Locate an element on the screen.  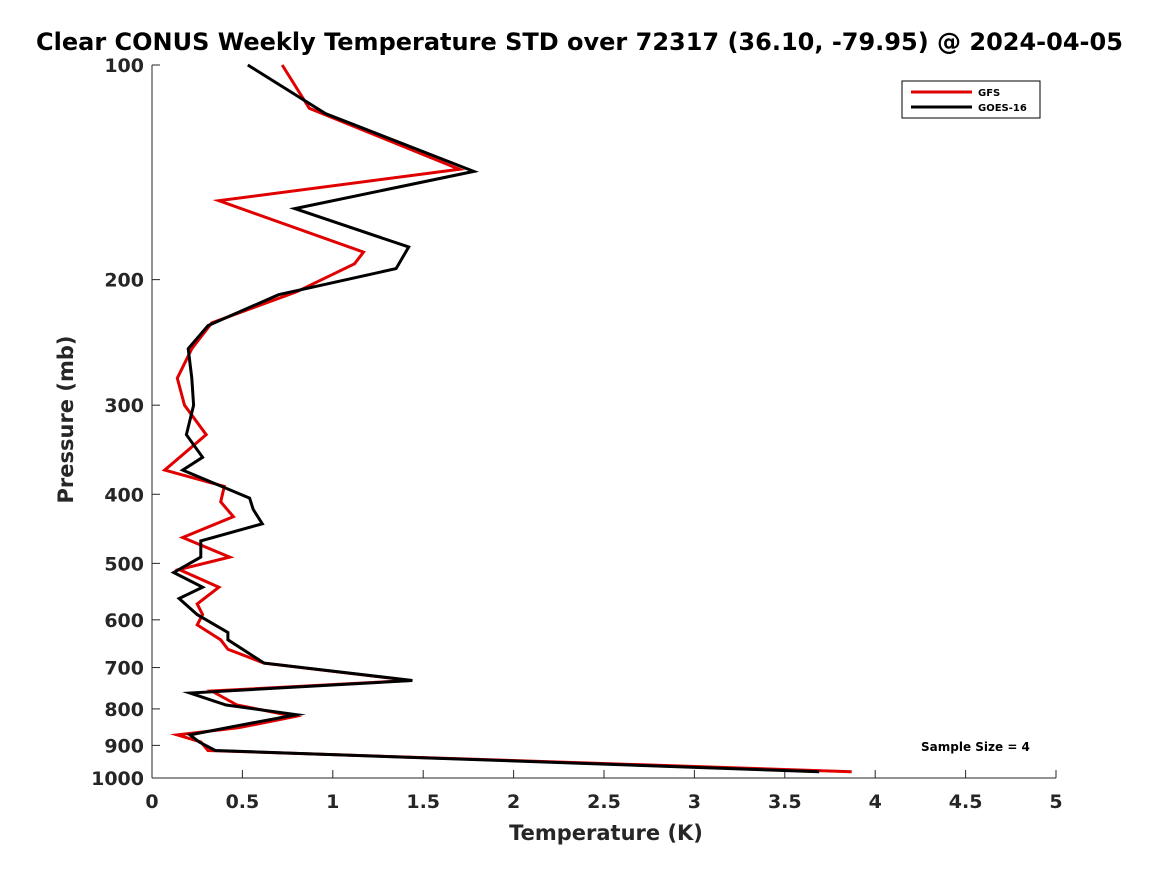
sample-size-annotation: Sample Size = 4 is located at coordinates (975, 747).